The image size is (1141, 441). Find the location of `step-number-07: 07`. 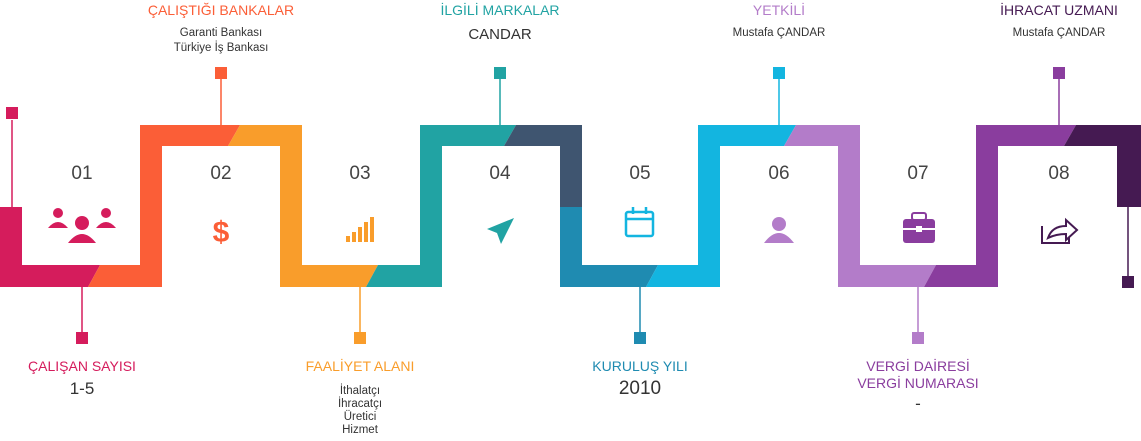

step-number-07: 07 is located at coordinates (918, 173).